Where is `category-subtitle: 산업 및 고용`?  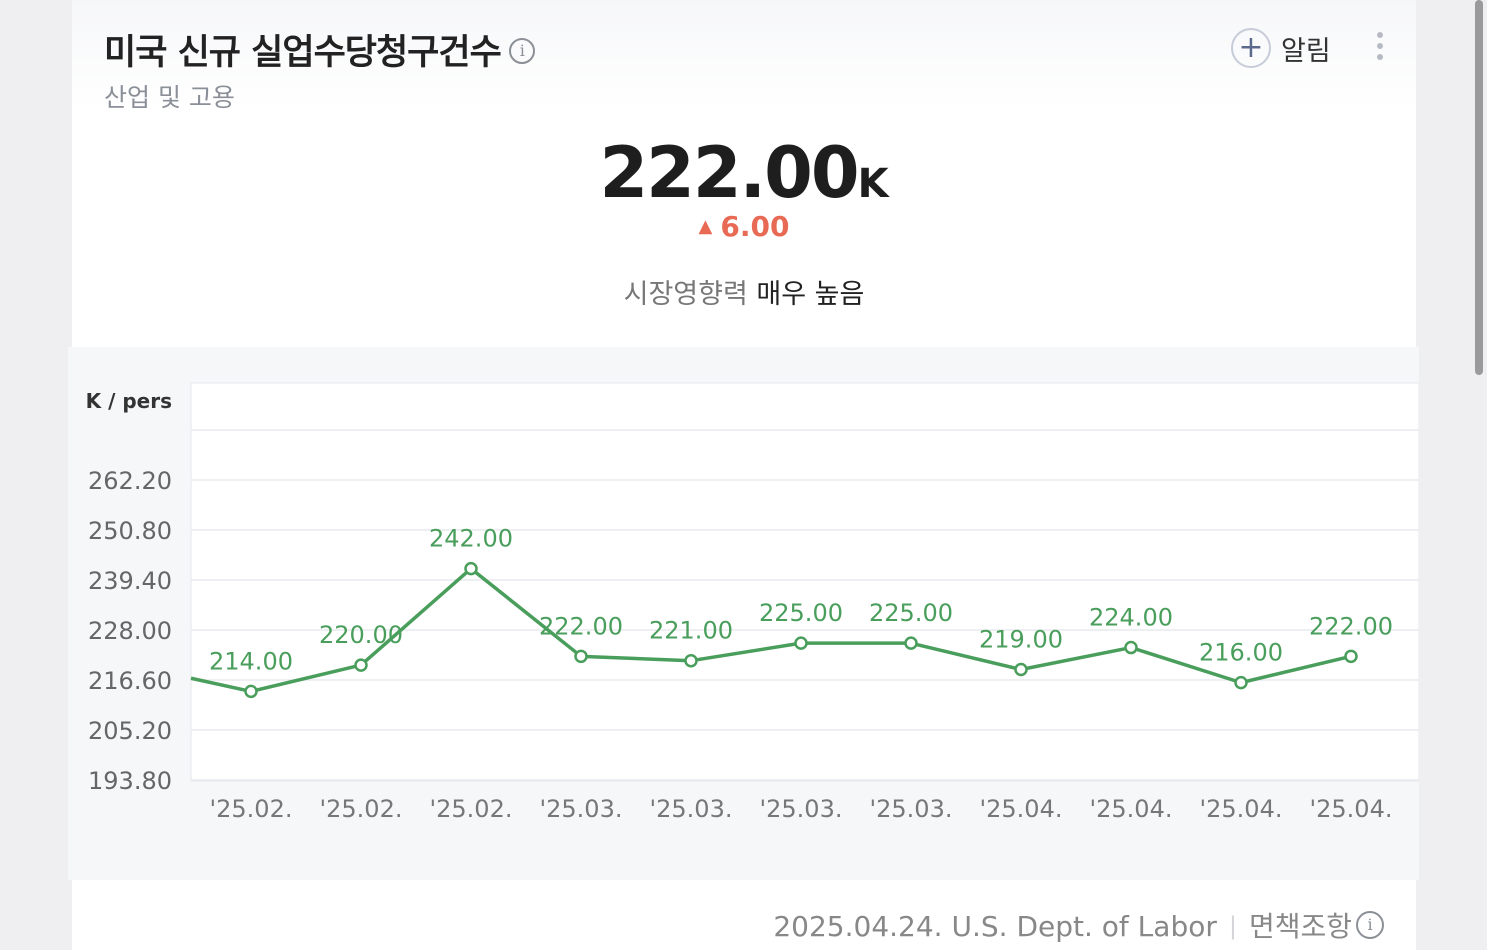 category-subtitle: 산업 및 고용 is located at coordinates (169, 97).